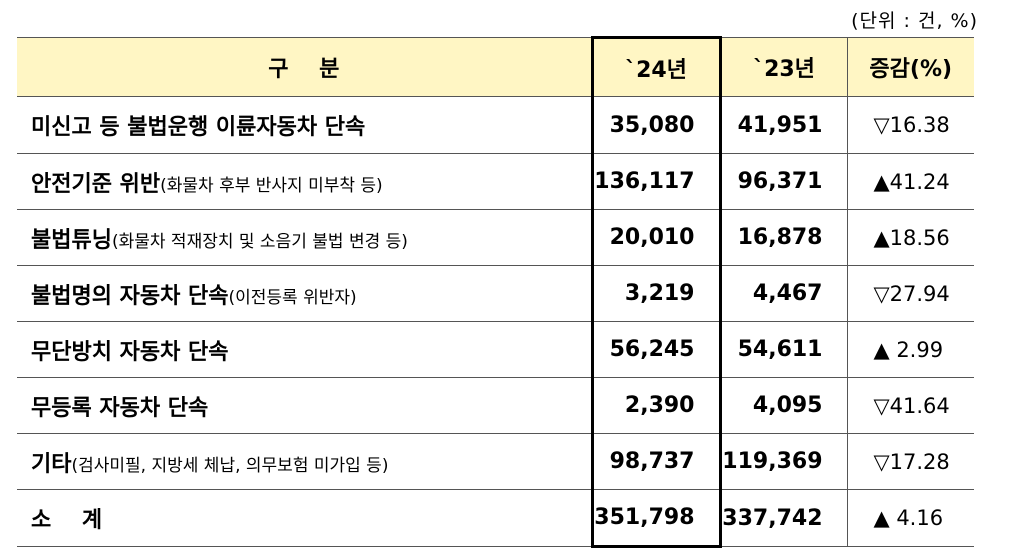 The width and height of the screenshot is (1013, 553). I want to click on value-2023: 4,467, so click(784, 293).